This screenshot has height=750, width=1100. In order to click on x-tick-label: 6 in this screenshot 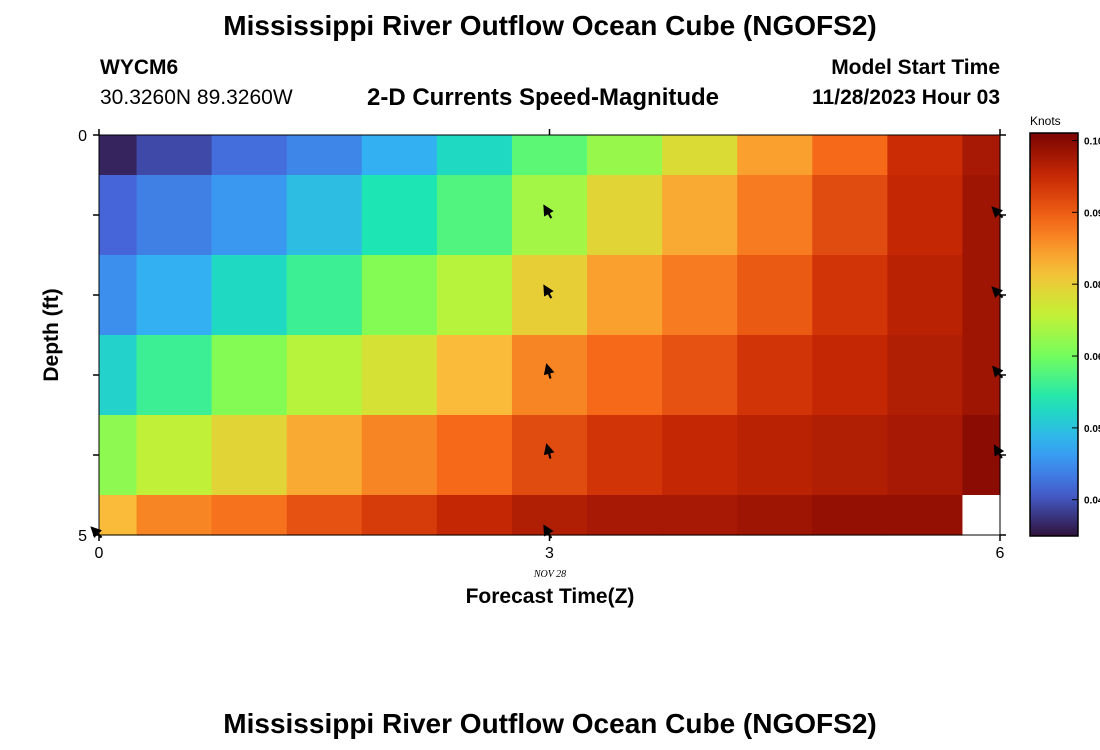, I will do `click(1000, 553)`.